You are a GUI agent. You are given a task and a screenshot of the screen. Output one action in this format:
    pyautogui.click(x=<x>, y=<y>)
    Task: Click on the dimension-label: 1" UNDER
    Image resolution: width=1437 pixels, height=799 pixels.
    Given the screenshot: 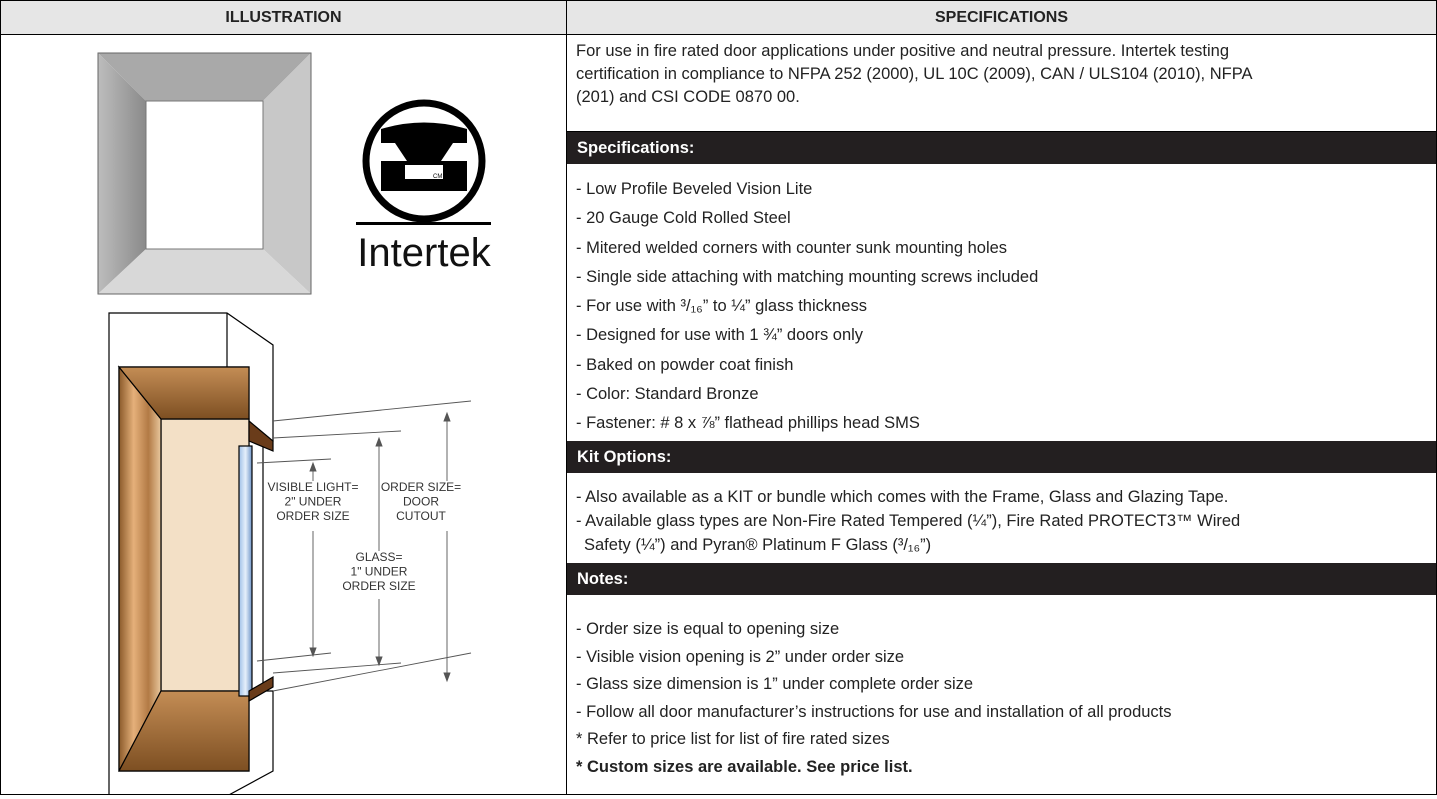 What is the action you would take?
    pyautogui.click(x=379, y=572)
    